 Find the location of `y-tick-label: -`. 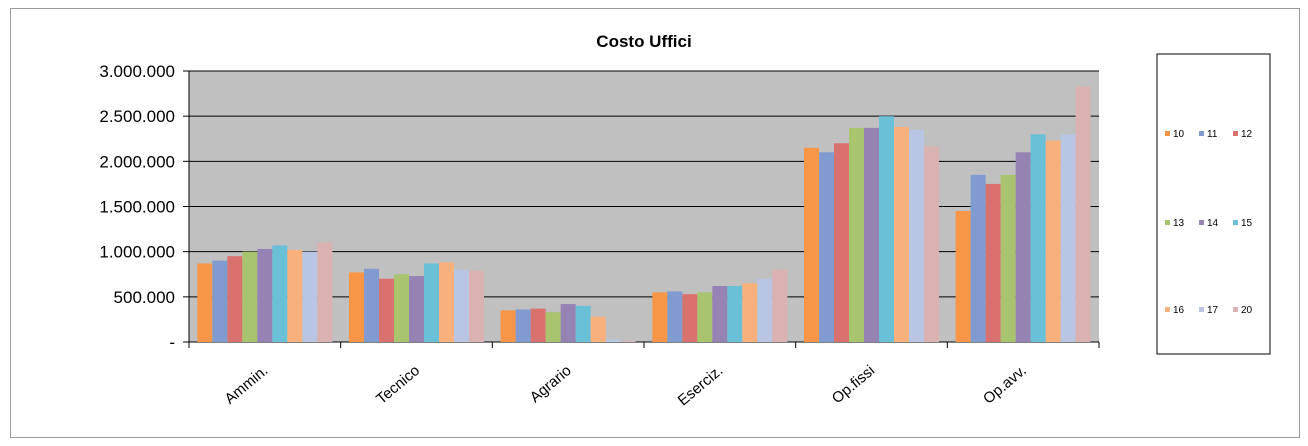

y-tick-label: - is located at coordinates (172, 342).